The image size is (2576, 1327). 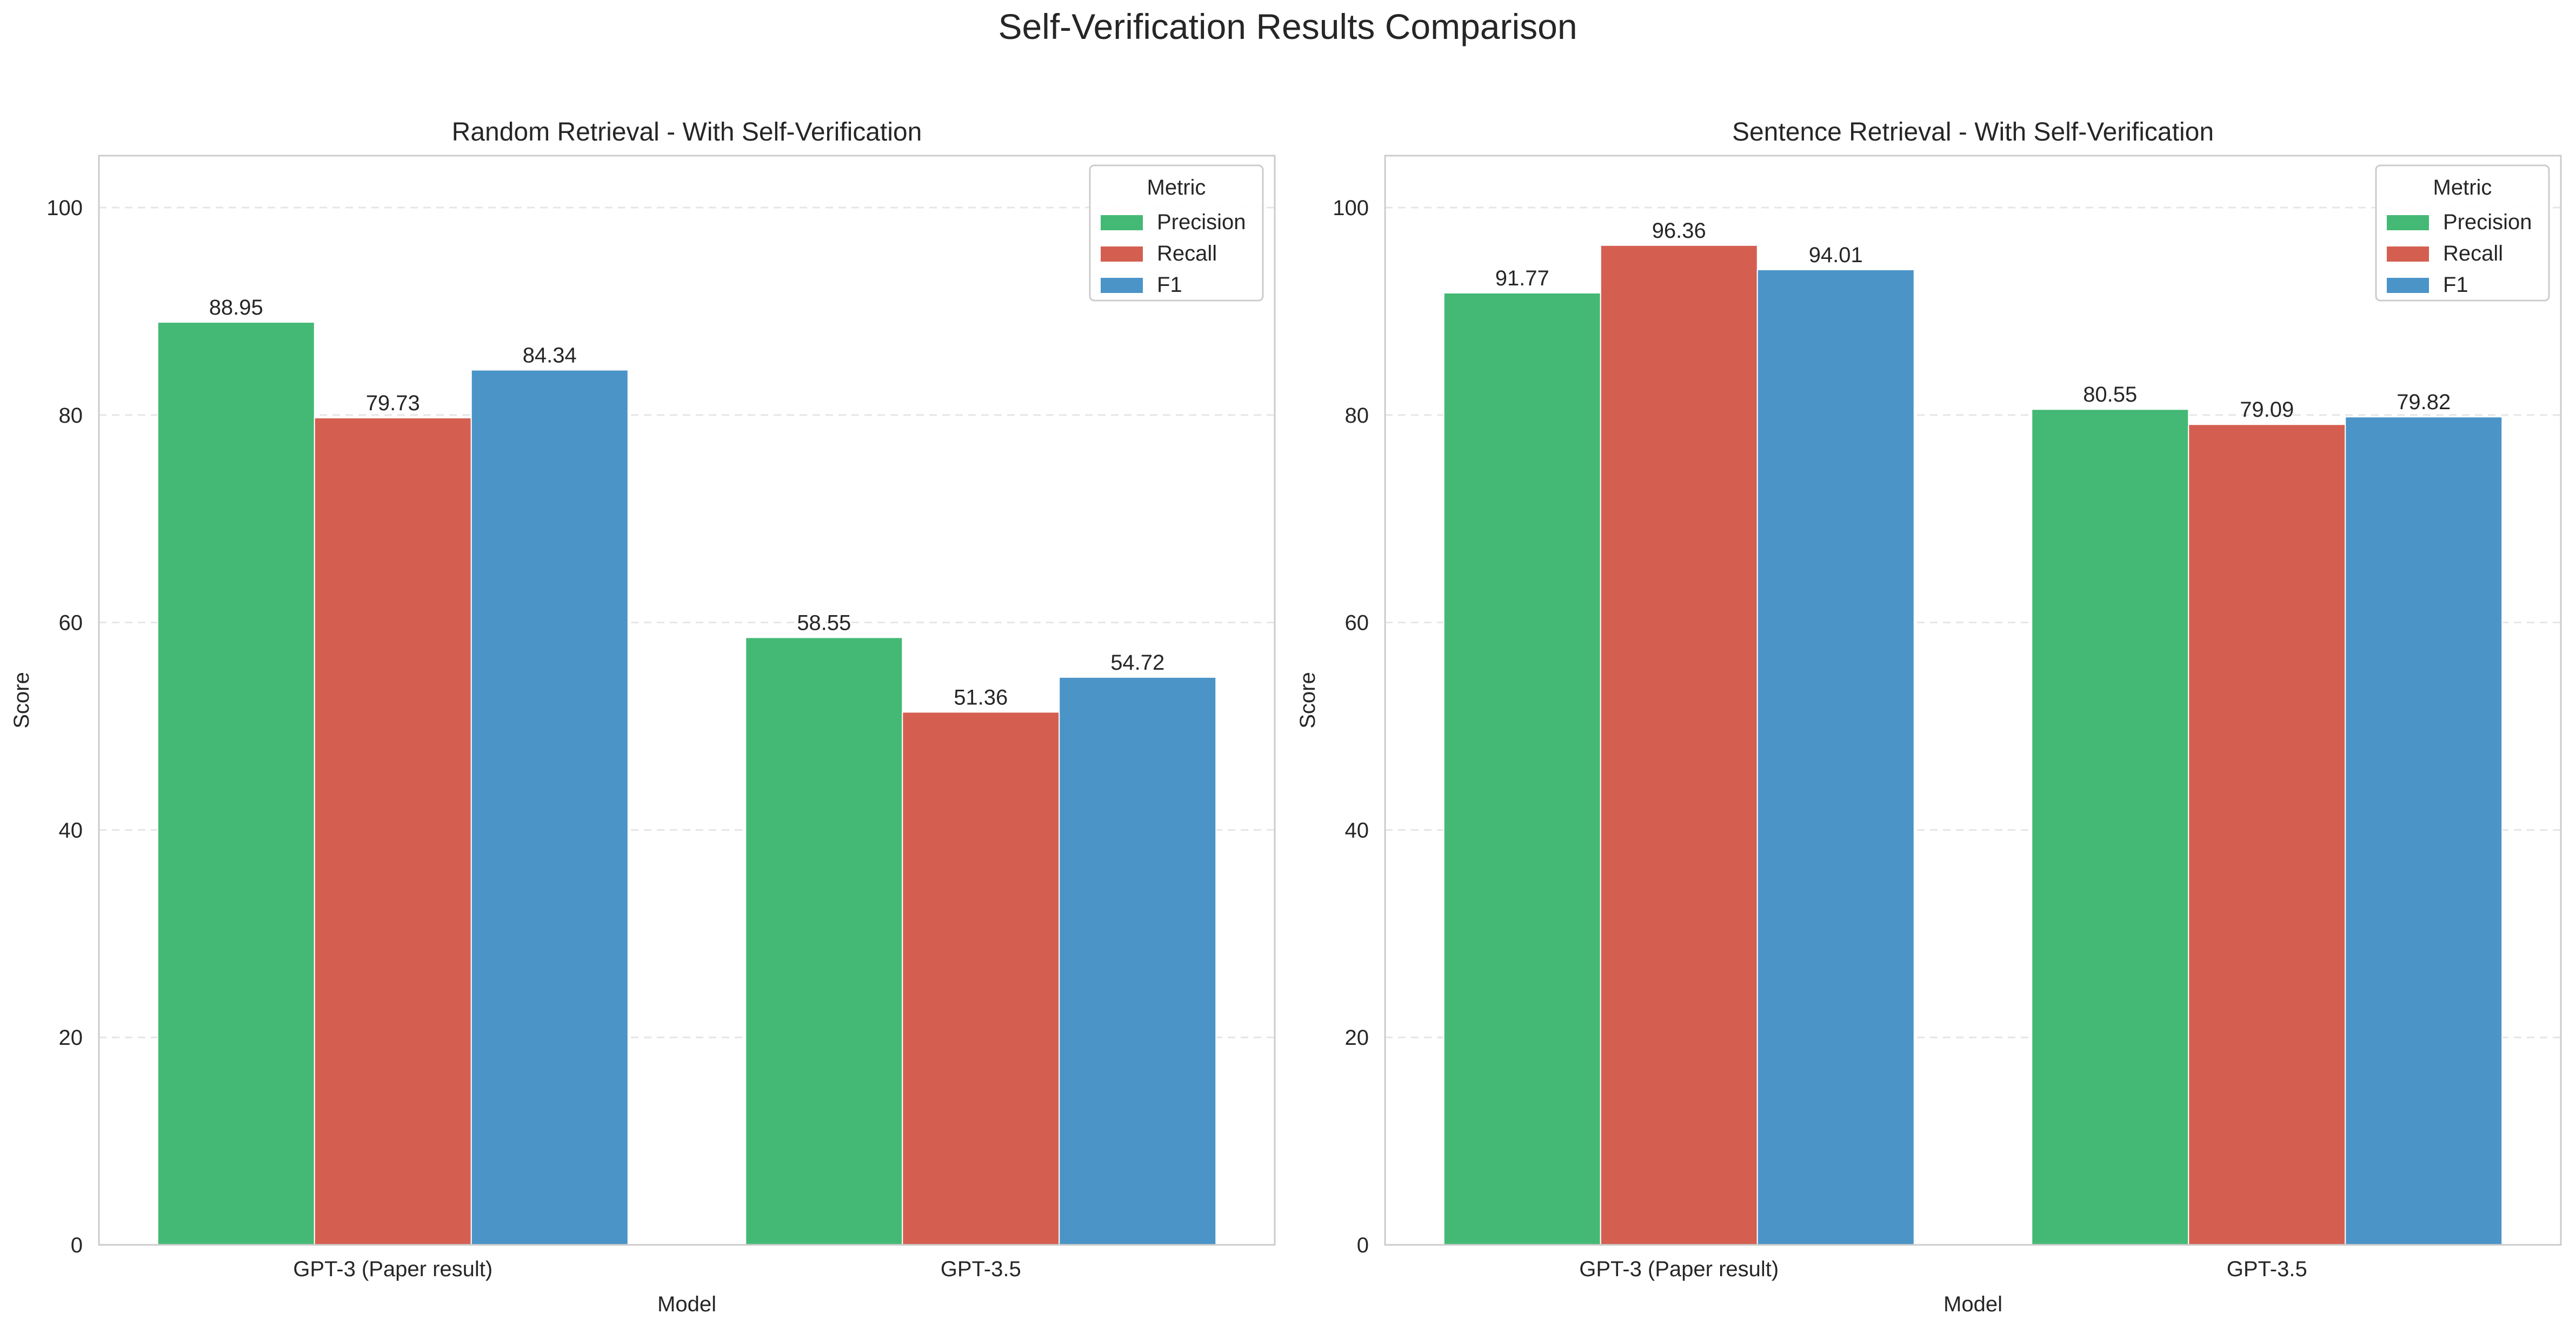 I want to click on bar-value-label: 94.01, so click(x=1836, y=255).